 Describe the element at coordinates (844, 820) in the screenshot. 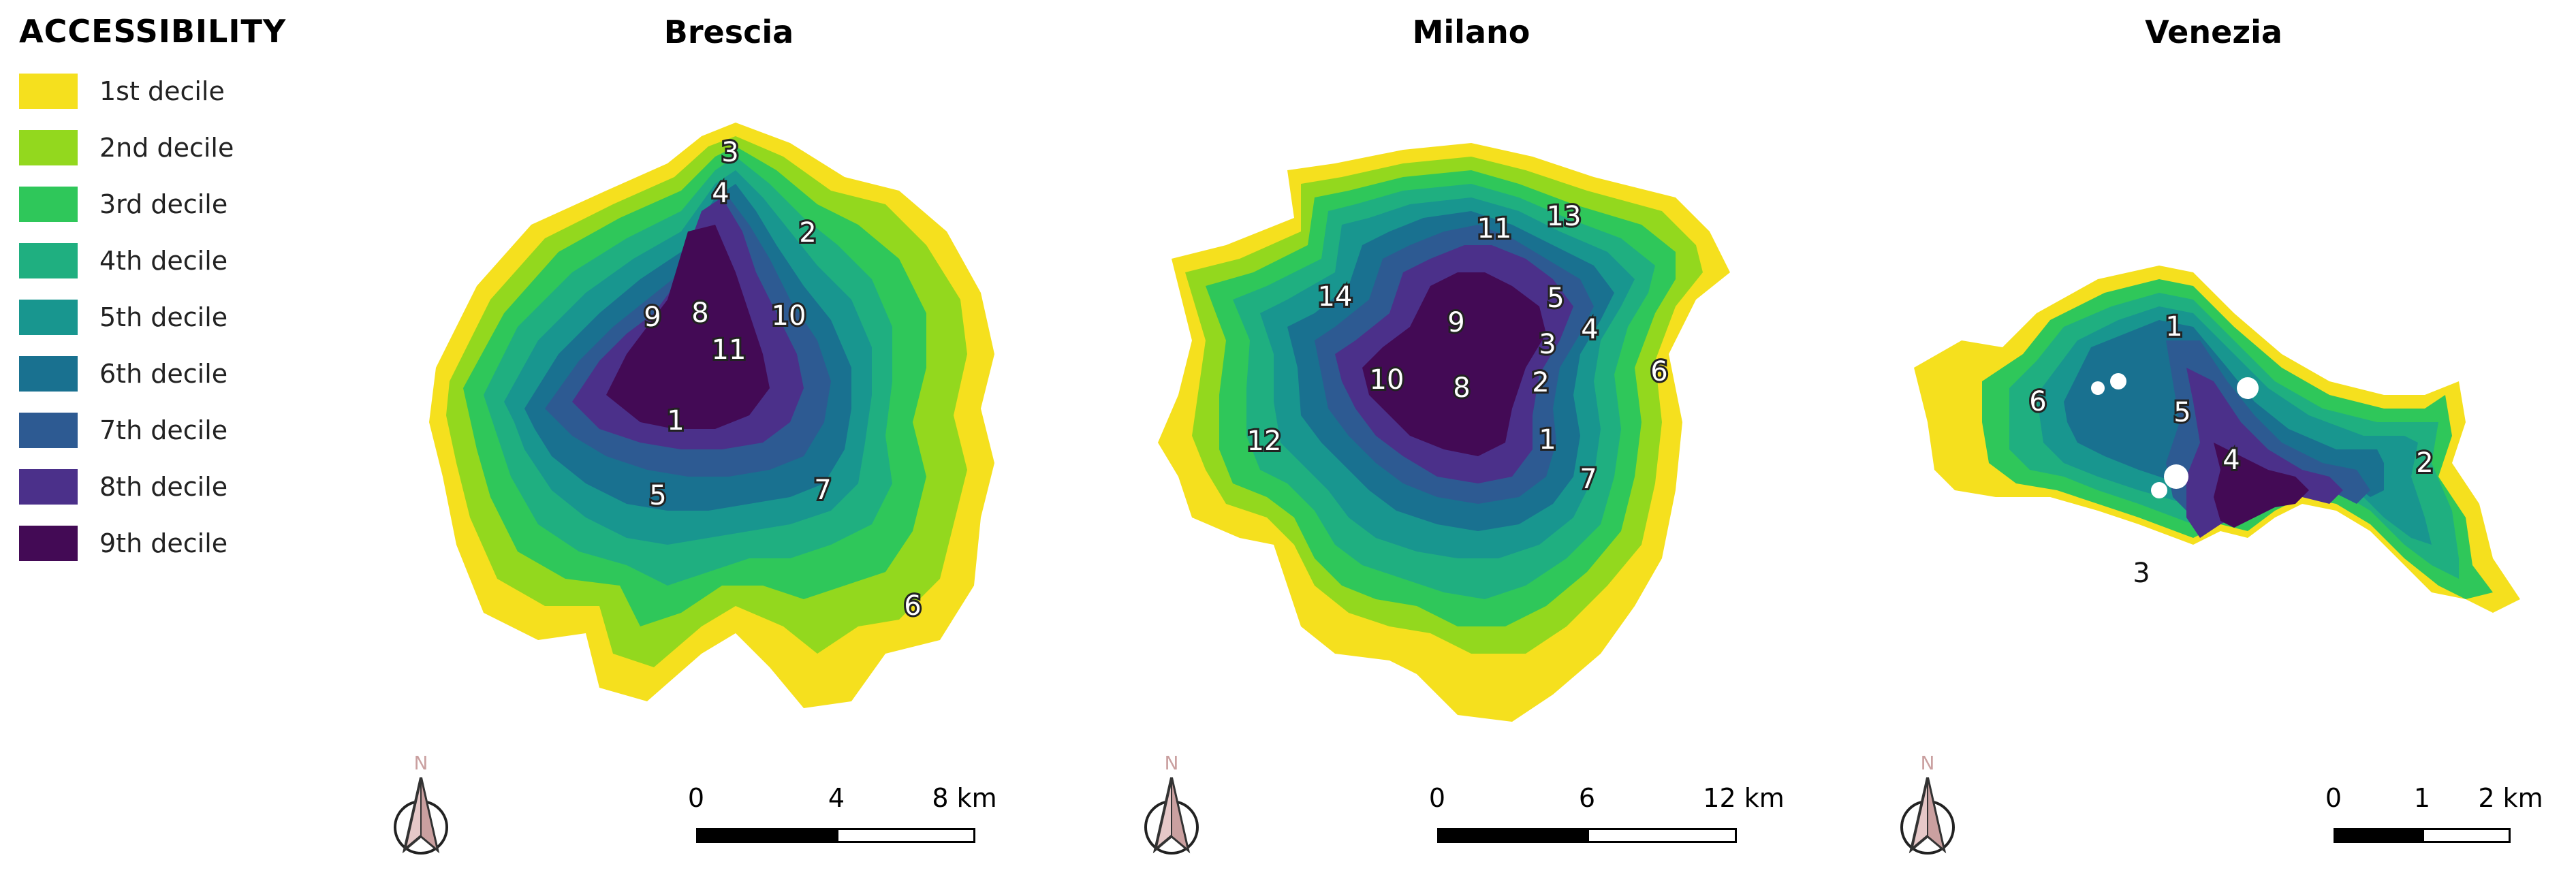

I see `scale-bar: 0 4 8 km` at that location.